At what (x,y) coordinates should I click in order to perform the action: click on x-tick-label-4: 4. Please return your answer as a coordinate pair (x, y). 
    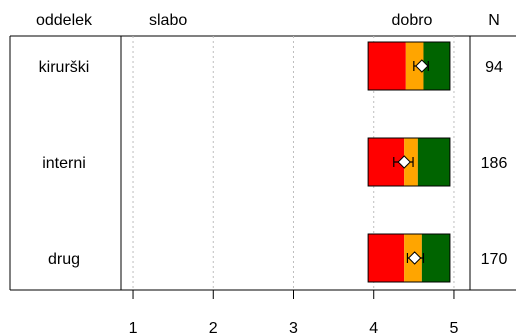
    Looking at the image, I should click on (373, 328).